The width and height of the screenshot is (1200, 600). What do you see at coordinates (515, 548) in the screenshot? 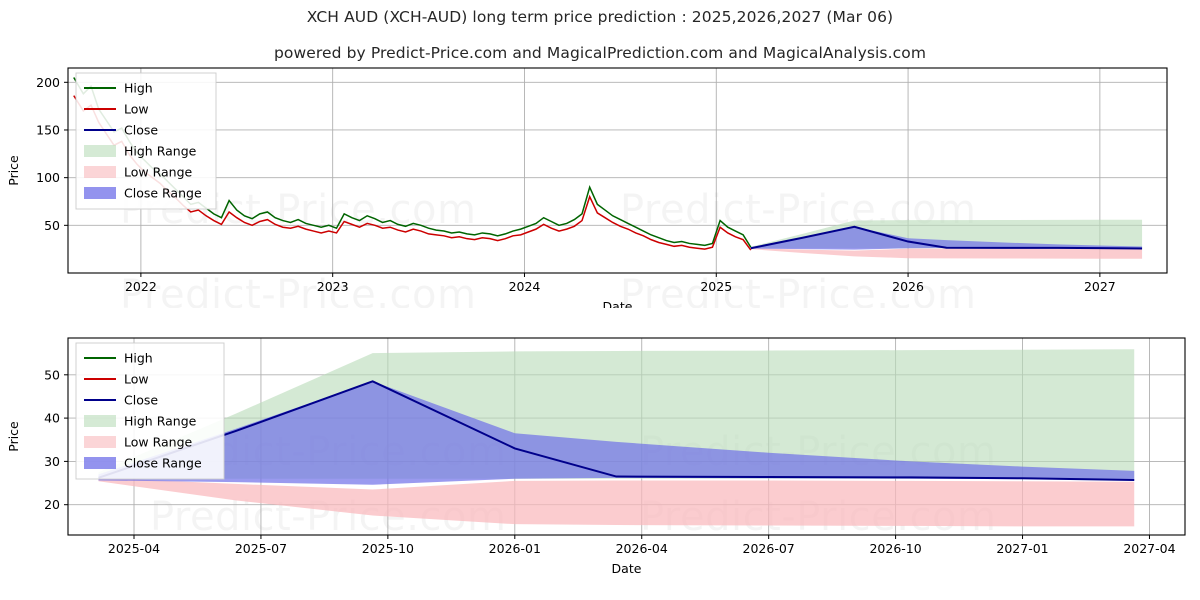
I see `x-tick-label: 2026-01` at bounding box center [515, 548].